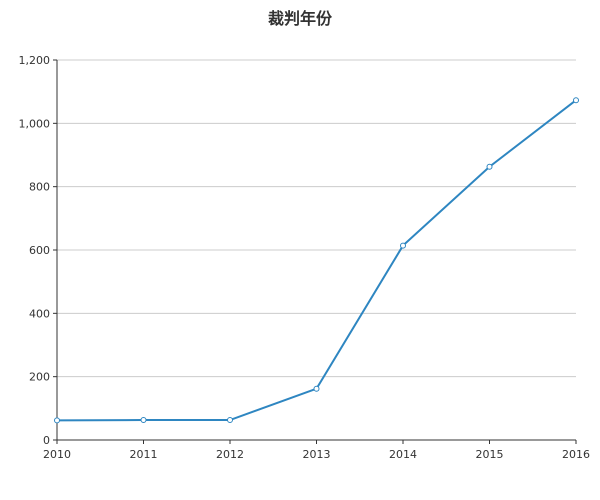 The width and height of the screenshot is (600, 500). I want to click on y-tick-label: 1,200, so click(35, 60).